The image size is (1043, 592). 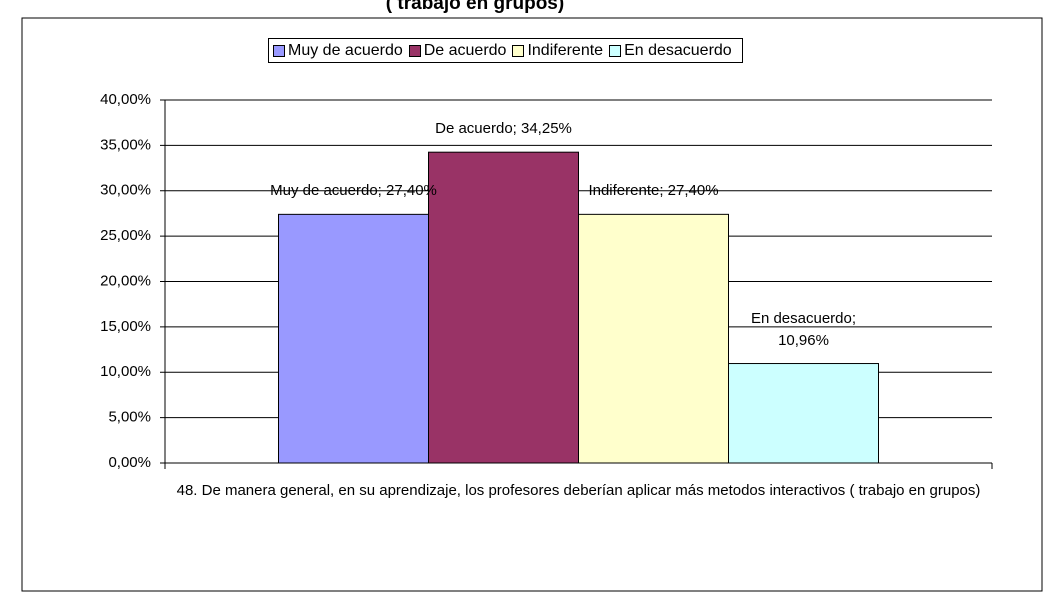 I want to click on y-tick-label: 35,00%, so click(x=125, y=144).